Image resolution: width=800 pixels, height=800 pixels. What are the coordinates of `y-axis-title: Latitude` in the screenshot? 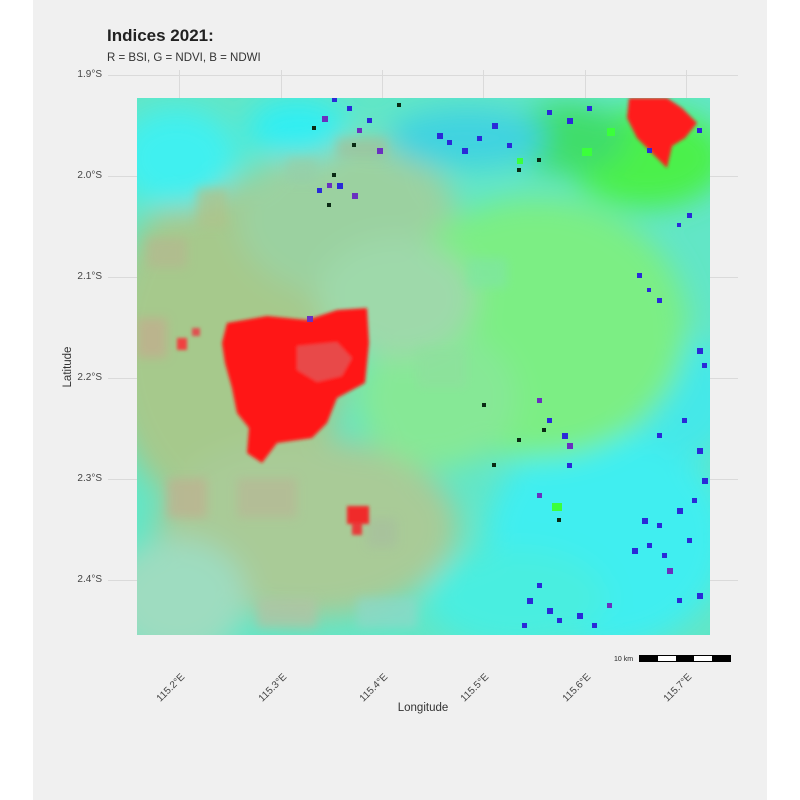 It's located at (68, 367).